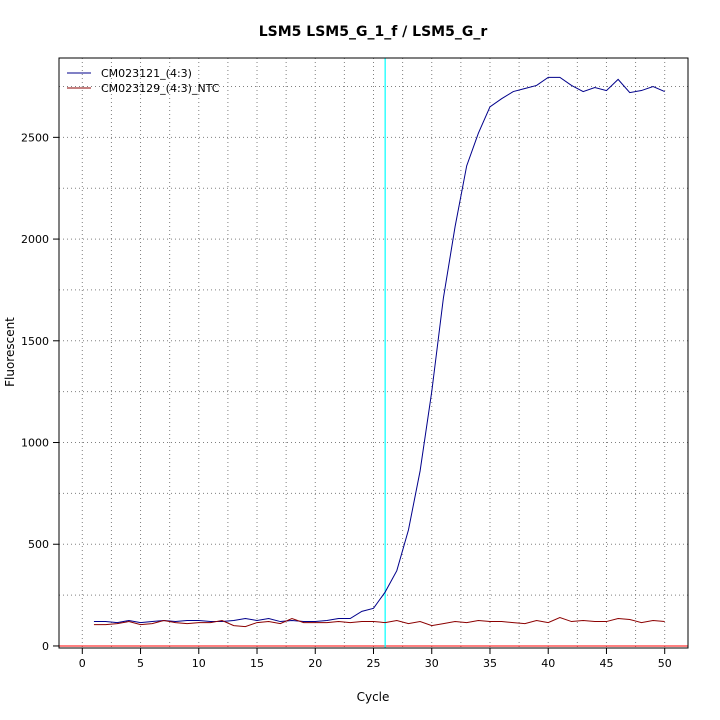 The height and width of the screenshot is (720, 720). Describe the element at coordinates (10, 352) in the screenshot. I see `y-axis-label: Fluorescent` at that location.